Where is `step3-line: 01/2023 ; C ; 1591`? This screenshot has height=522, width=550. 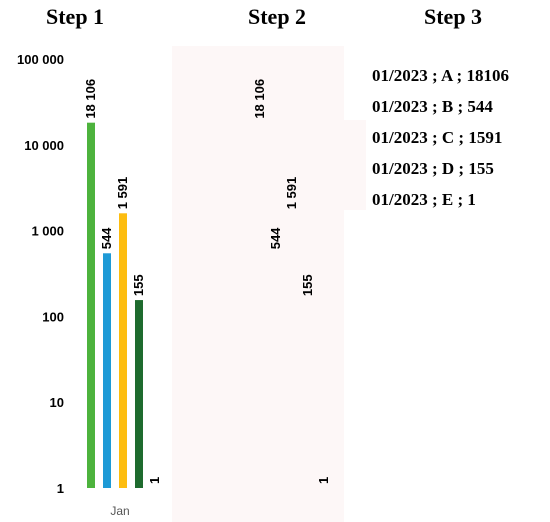 step3-line: 01/2023 ; C ; 1591 is located at coordinates (437, 137).